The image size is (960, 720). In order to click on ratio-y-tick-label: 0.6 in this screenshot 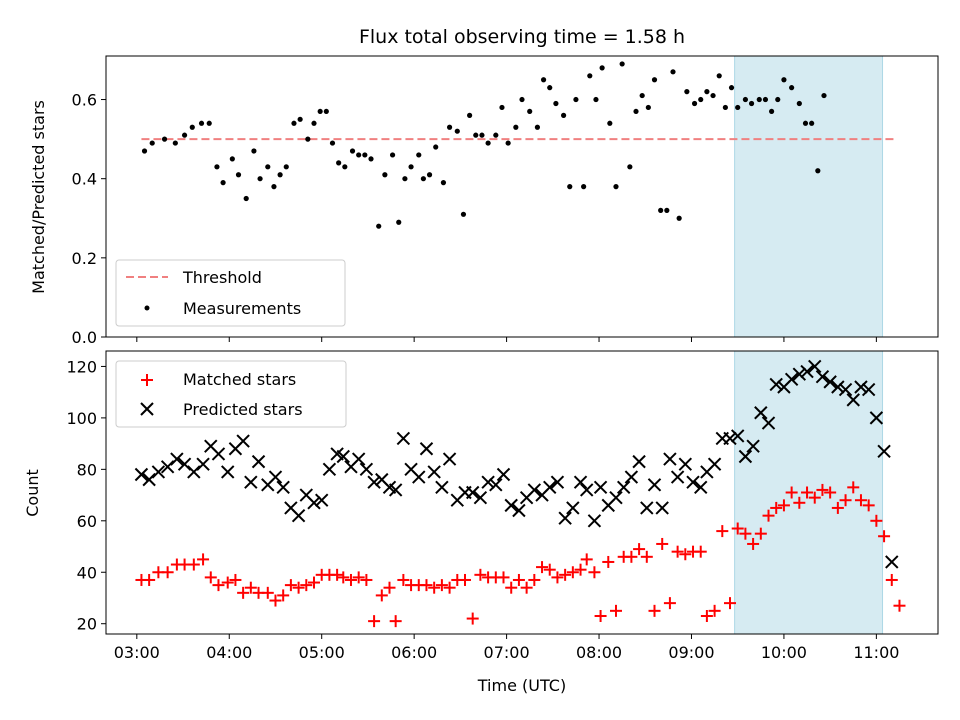, I will do `click(84, 100)`.